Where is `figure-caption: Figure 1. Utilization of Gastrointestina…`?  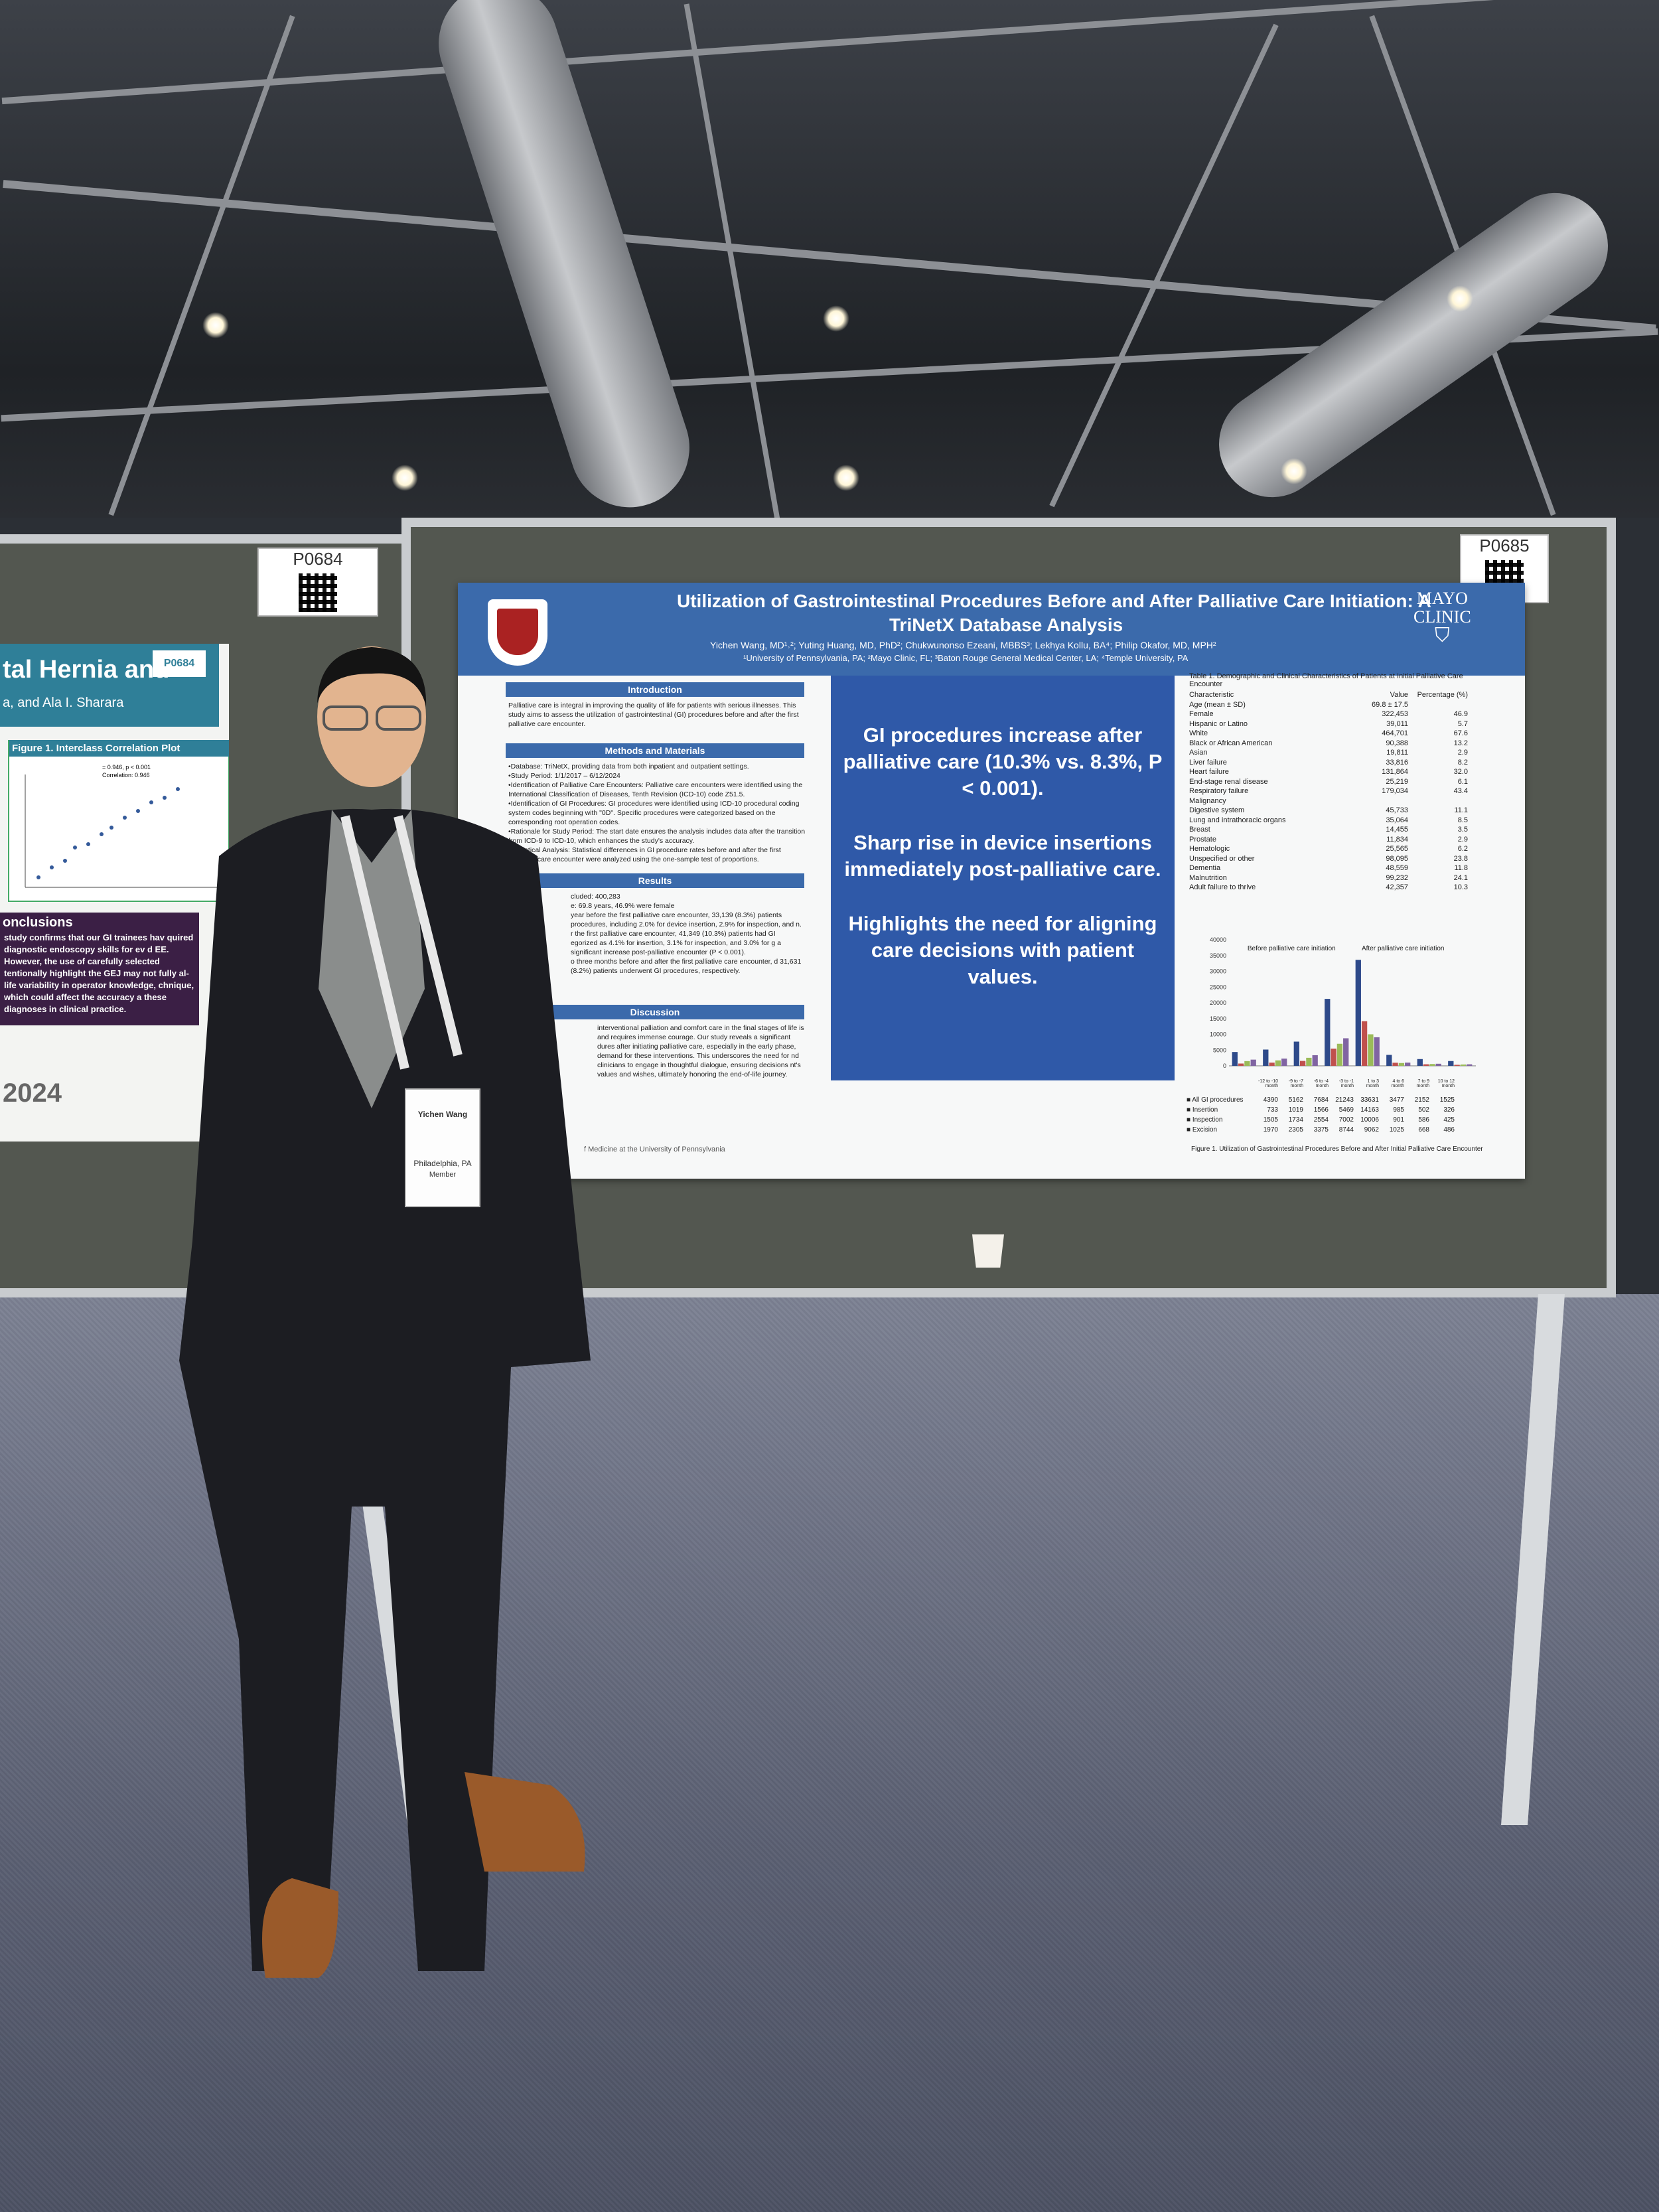
figure-caption: Figure 1. Utilization of Gastrointestina… is located at coordinates (1337, 1149).